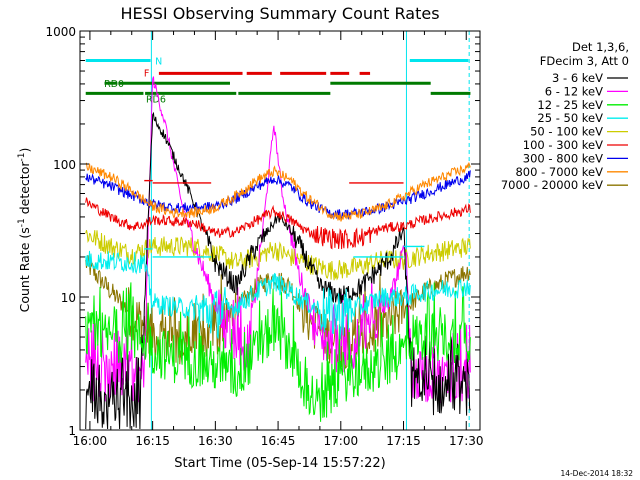 The image size is (640, 480). I want to click on y-axis-label-mid: detector, so click(24, 190).